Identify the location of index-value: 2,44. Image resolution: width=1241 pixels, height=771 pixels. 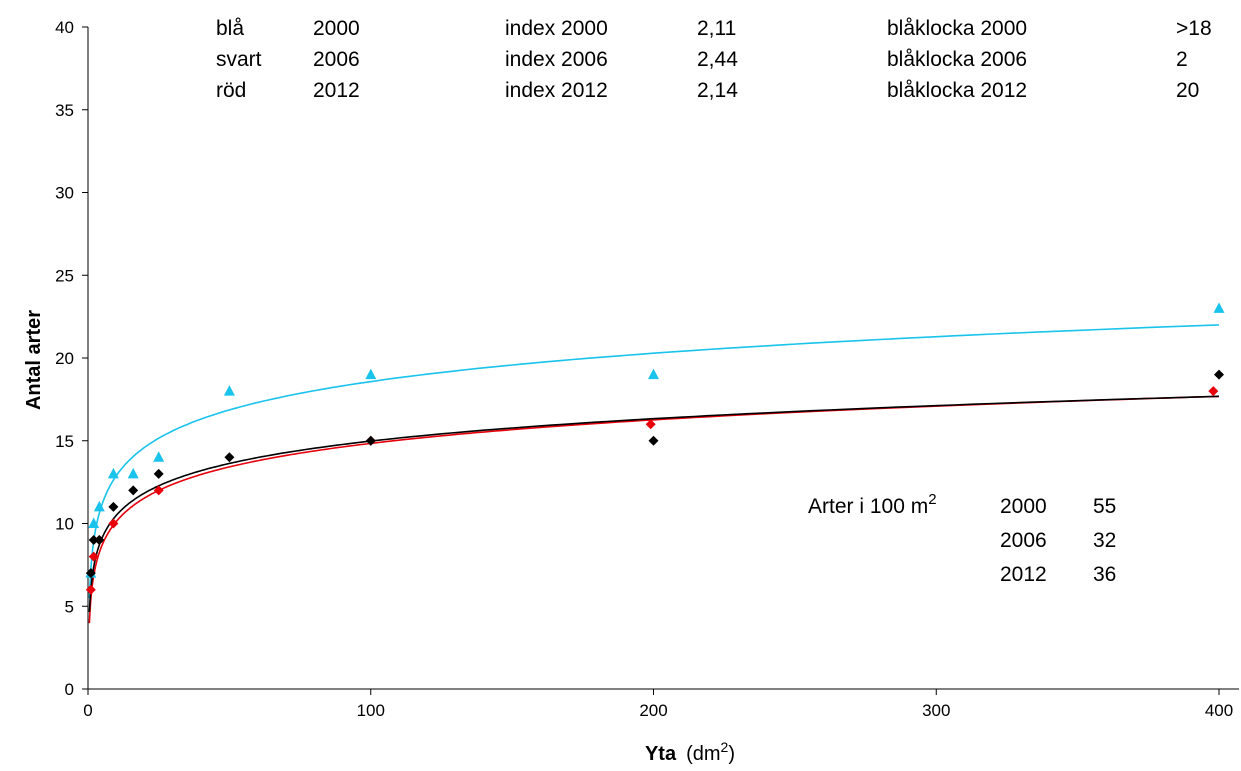
(717, 59).